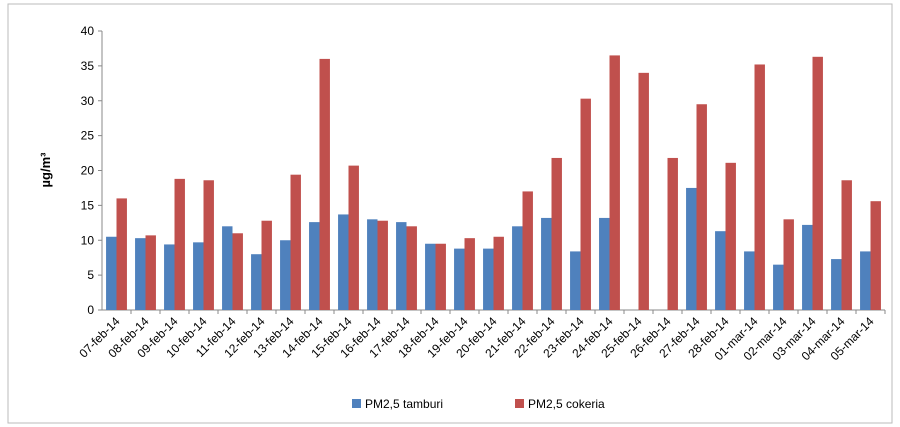 This screenshot has width=900, height=427. Describe the element at coordinates (88, 240) in the screenshot. I see `y-tick-label: 10` at that location.